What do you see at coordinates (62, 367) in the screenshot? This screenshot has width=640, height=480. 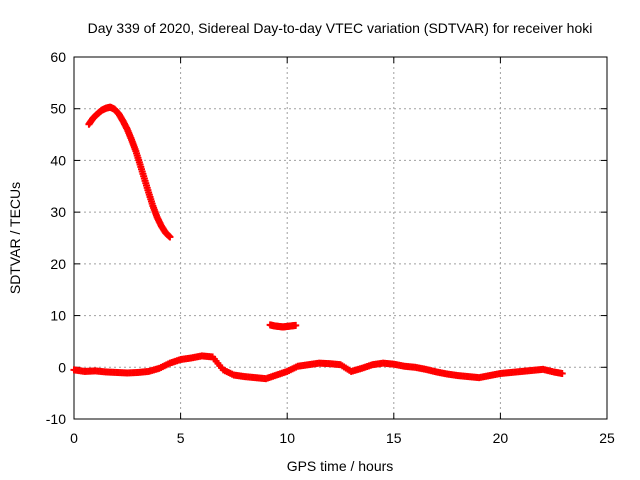 I see `y-tick-label: 0` at bounding box center [62, 367].